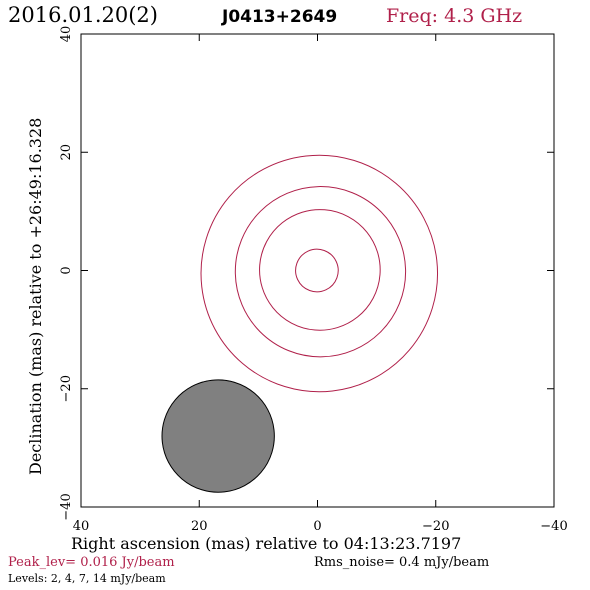 The image size is (590, 590). Describe the element at coordinates (454, 16) in the screenshot. I see `frequency-label: Freq: 4.3 GHz` at that location.